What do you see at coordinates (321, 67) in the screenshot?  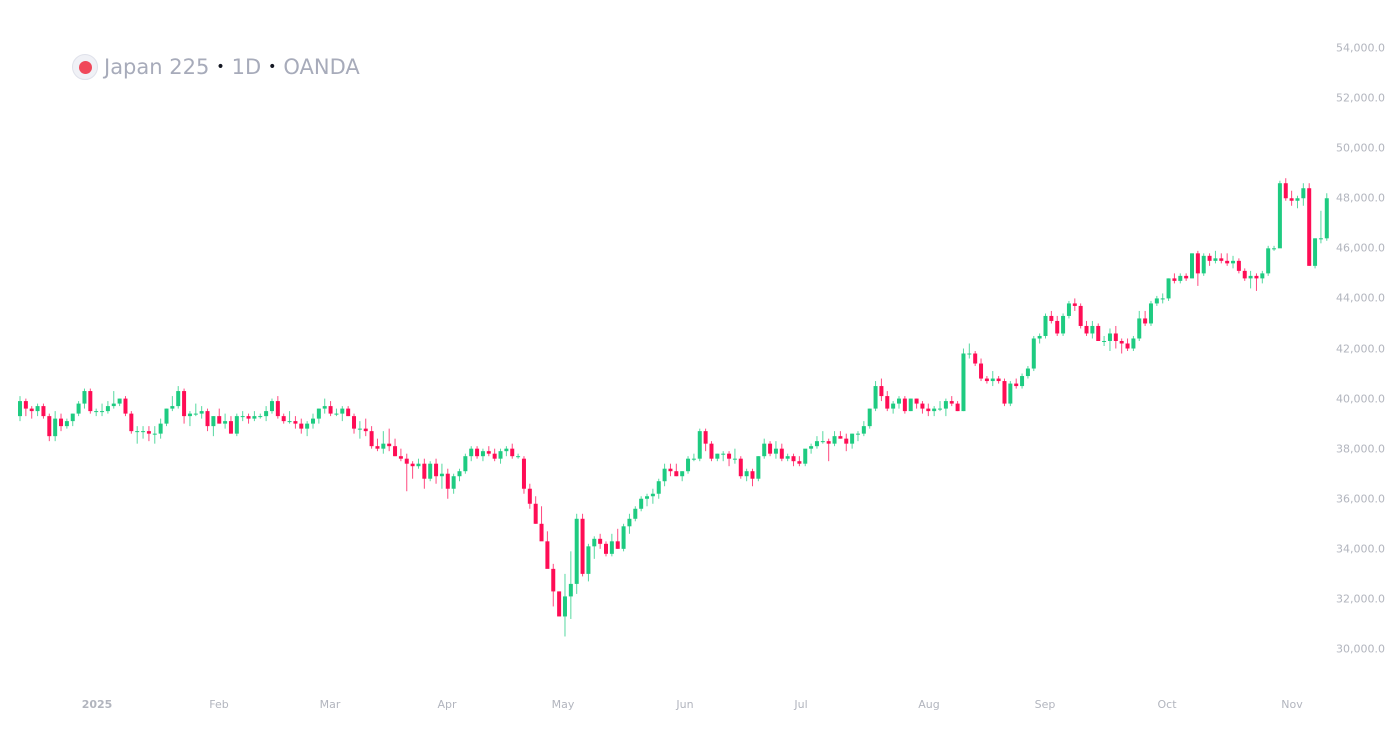 I see `broker-label: OANDA` at bounding box center [321, 67].